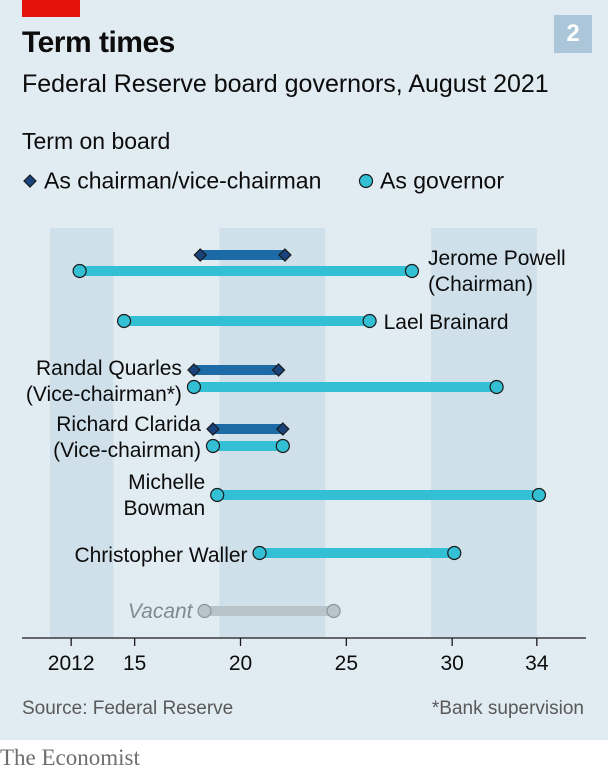 The height and width of the screenshot is (776, 608). Describe the element at coordinates (109, 368) in the screenshot. I see `row-label: Randal Quarles` at that location.